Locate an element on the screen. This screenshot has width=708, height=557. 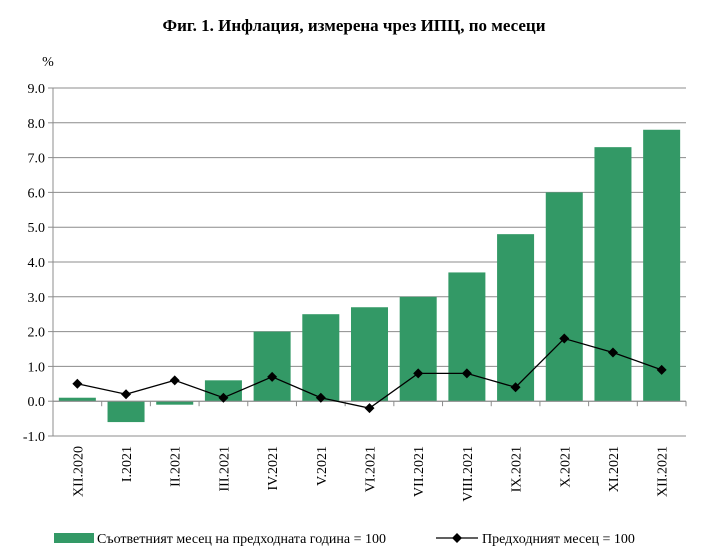
x-tick-label: VII.2021 is located at coordinates (419, 471).